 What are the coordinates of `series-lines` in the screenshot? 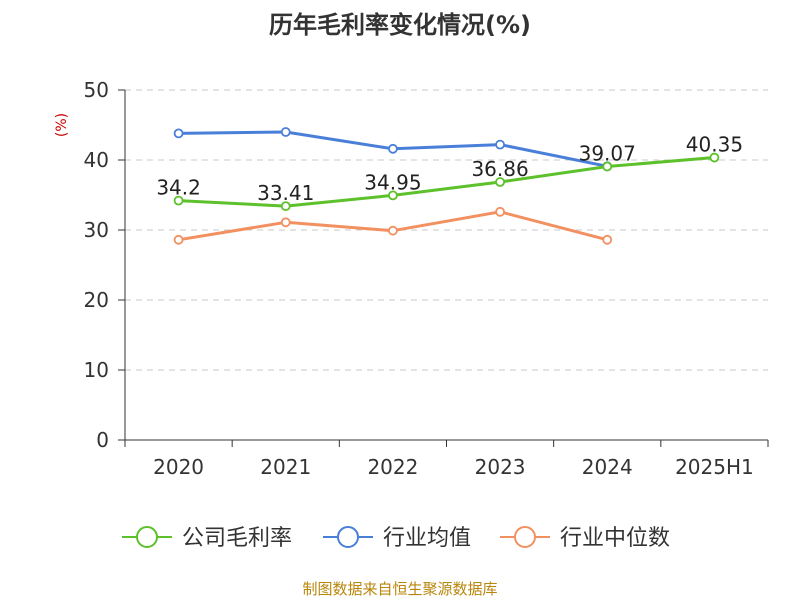 It's located at (446, 186).